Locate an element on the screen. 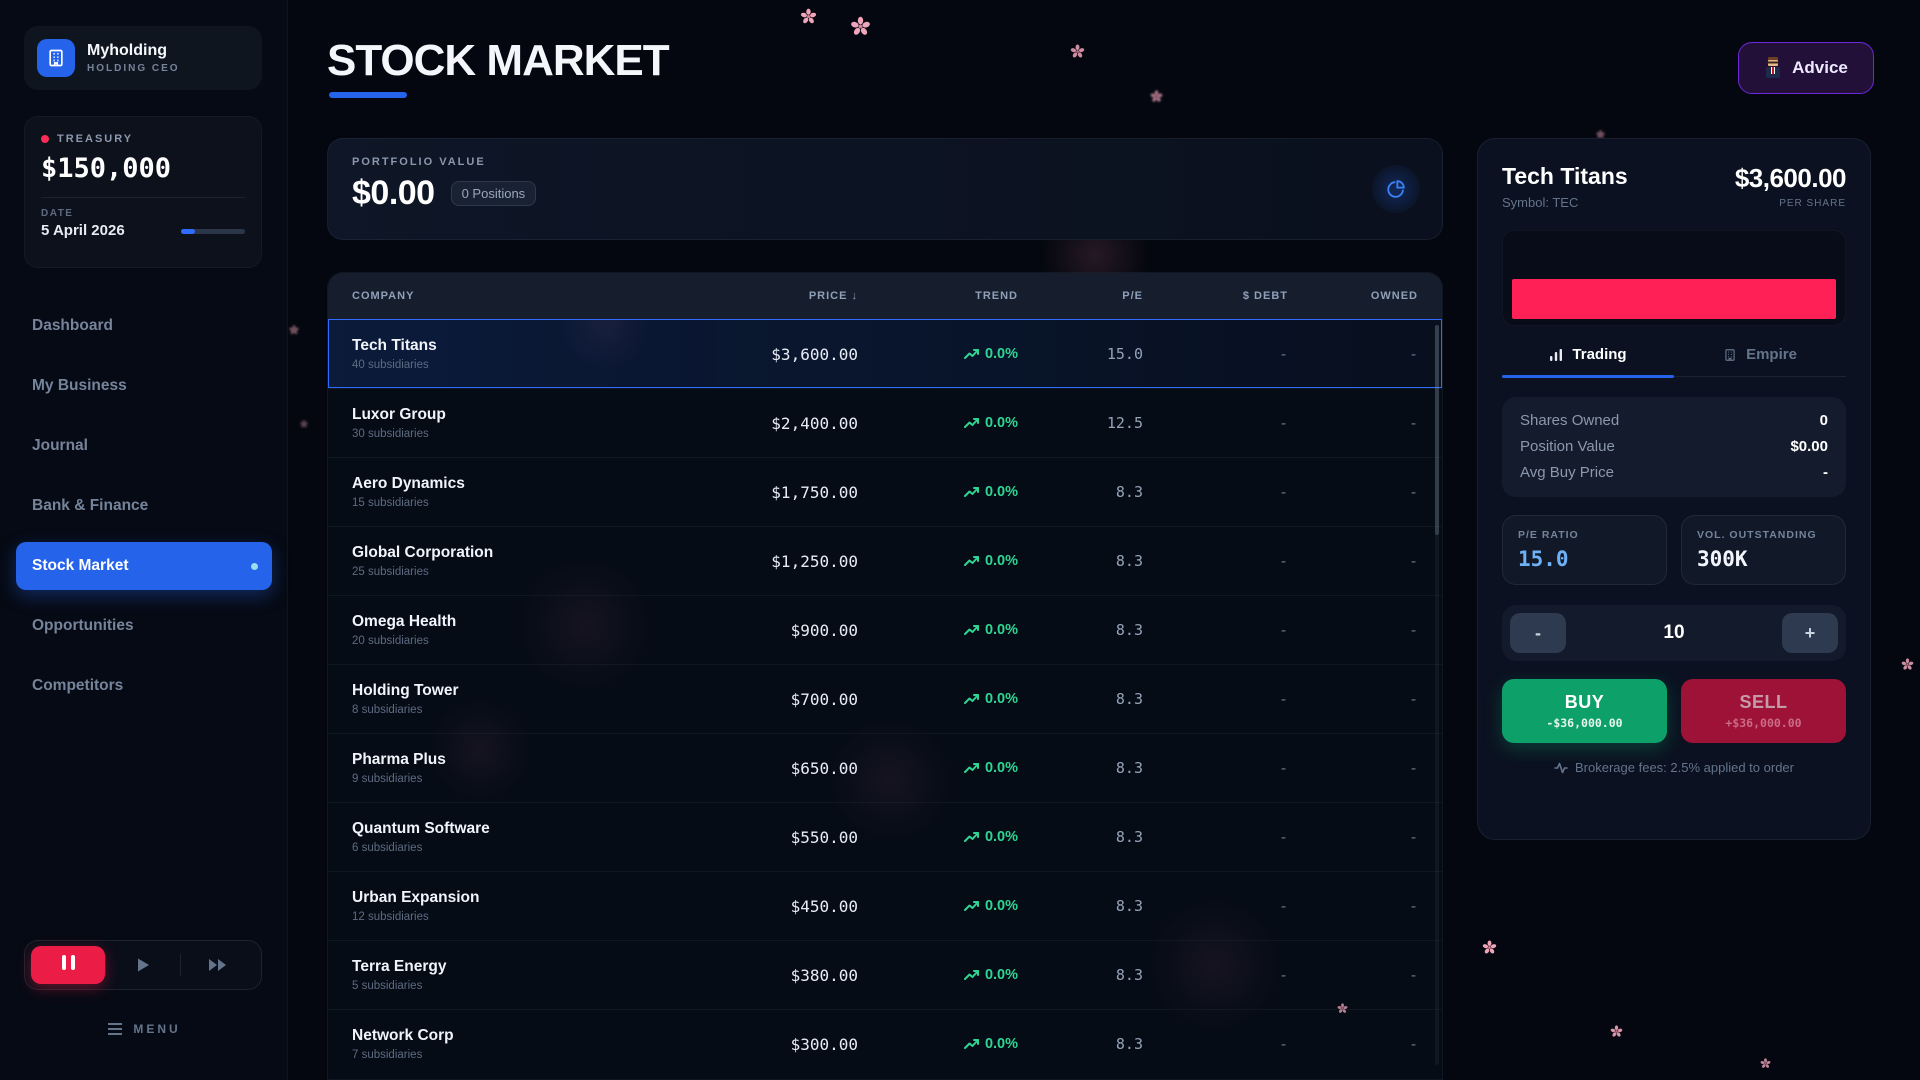 This screenshot has width=1920, height=1080. treasury-value: $150,000 is located at coordinates (106, 168).